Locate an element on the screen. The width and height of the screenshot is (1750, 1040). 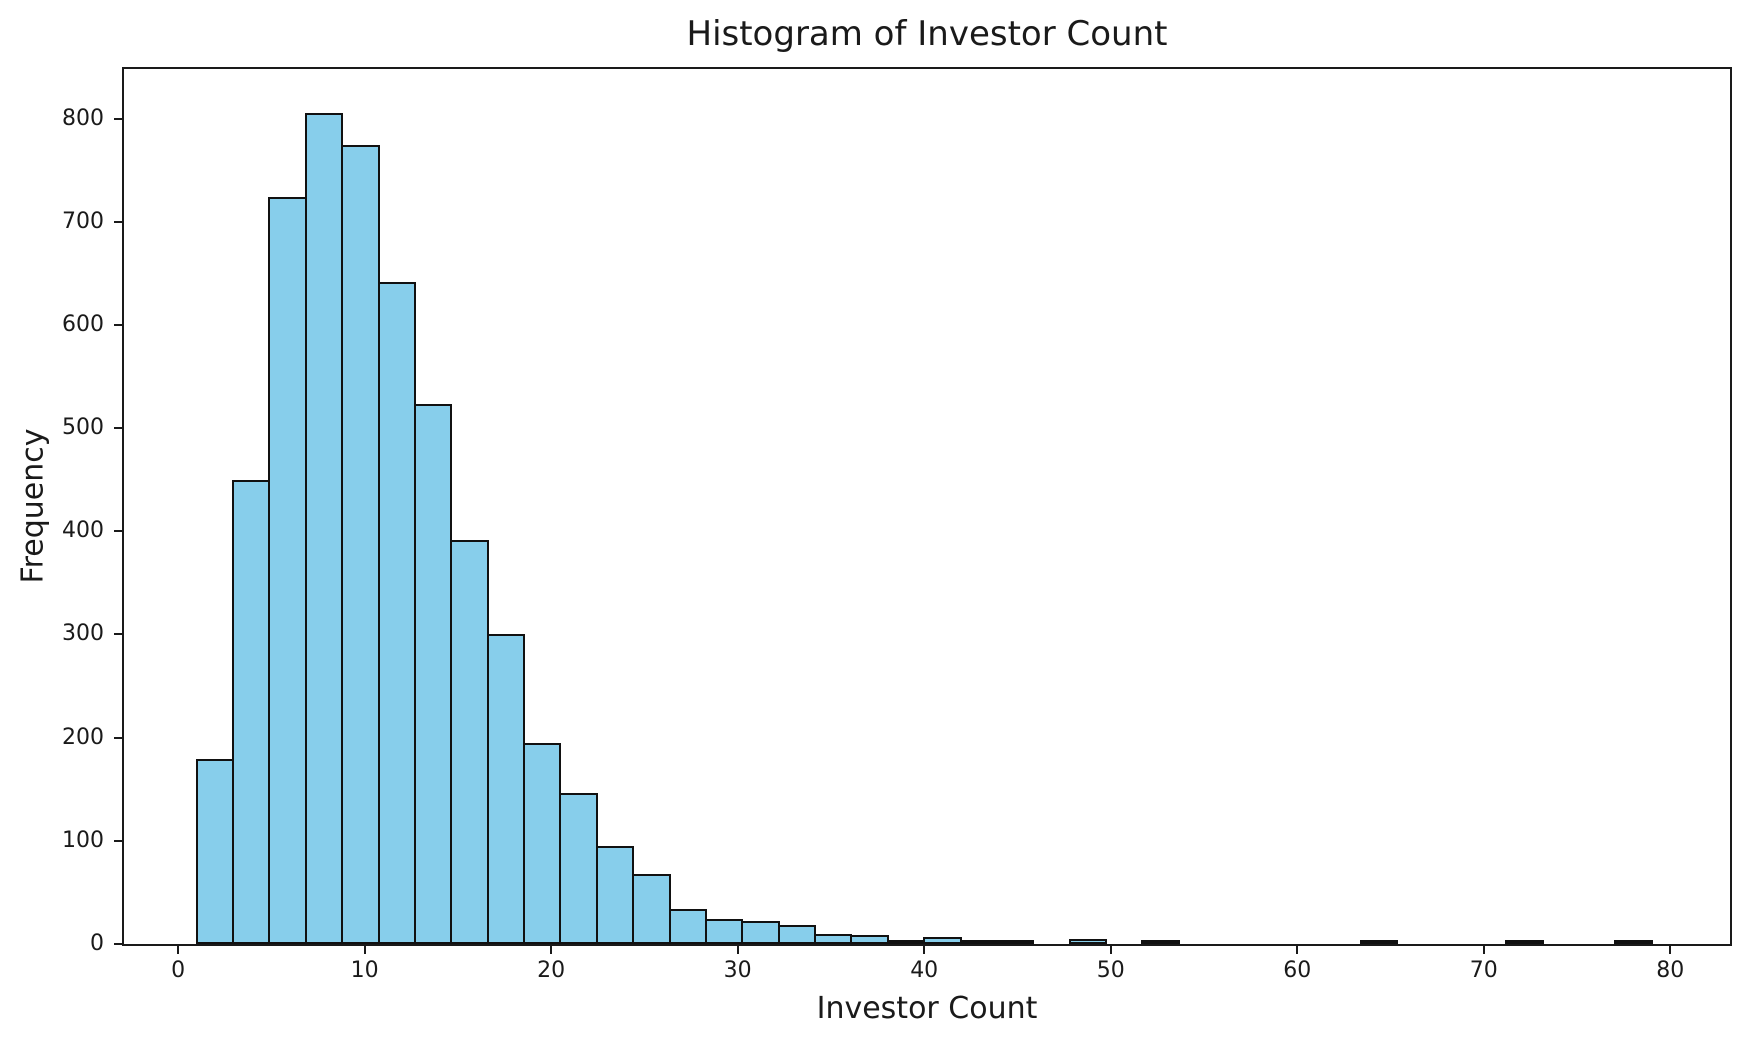
y-tick-label: 0 is located at coordinates (97, 943).